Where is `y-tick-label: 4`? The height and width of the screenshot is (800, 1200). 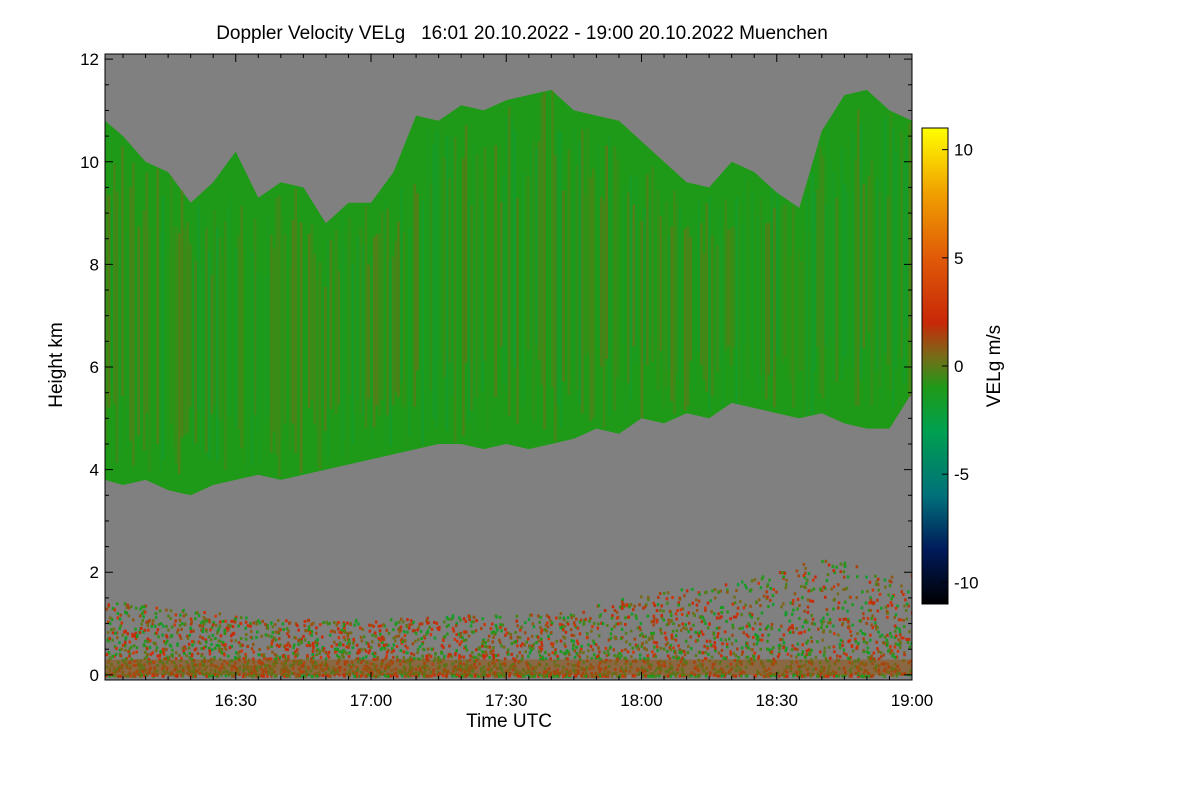 y-tick-label: 4 is located at coordinates (94, 470).